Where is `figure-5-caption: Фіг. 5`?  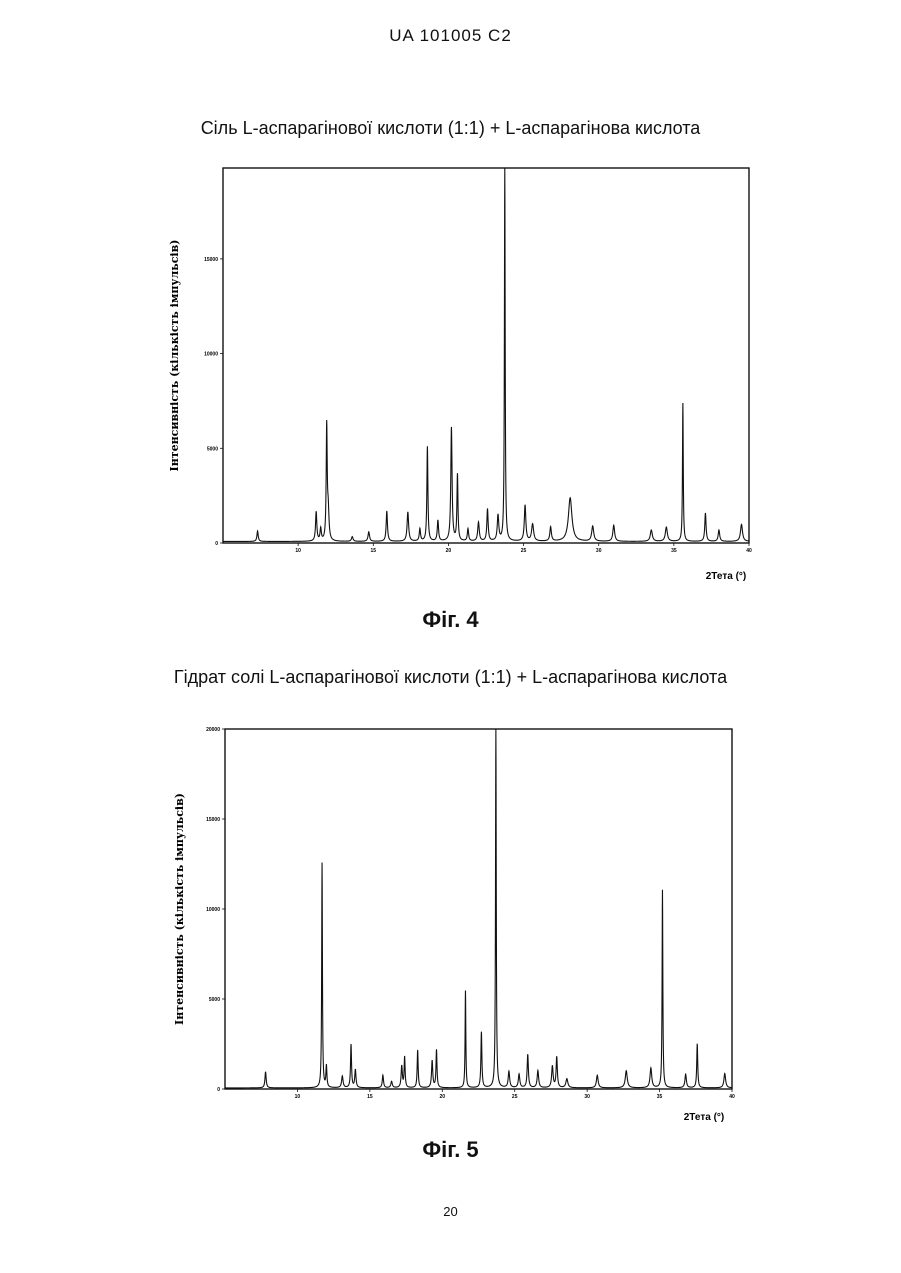 figure-5-caption: Фіг. 5 is located at coordinates (450, 1150).